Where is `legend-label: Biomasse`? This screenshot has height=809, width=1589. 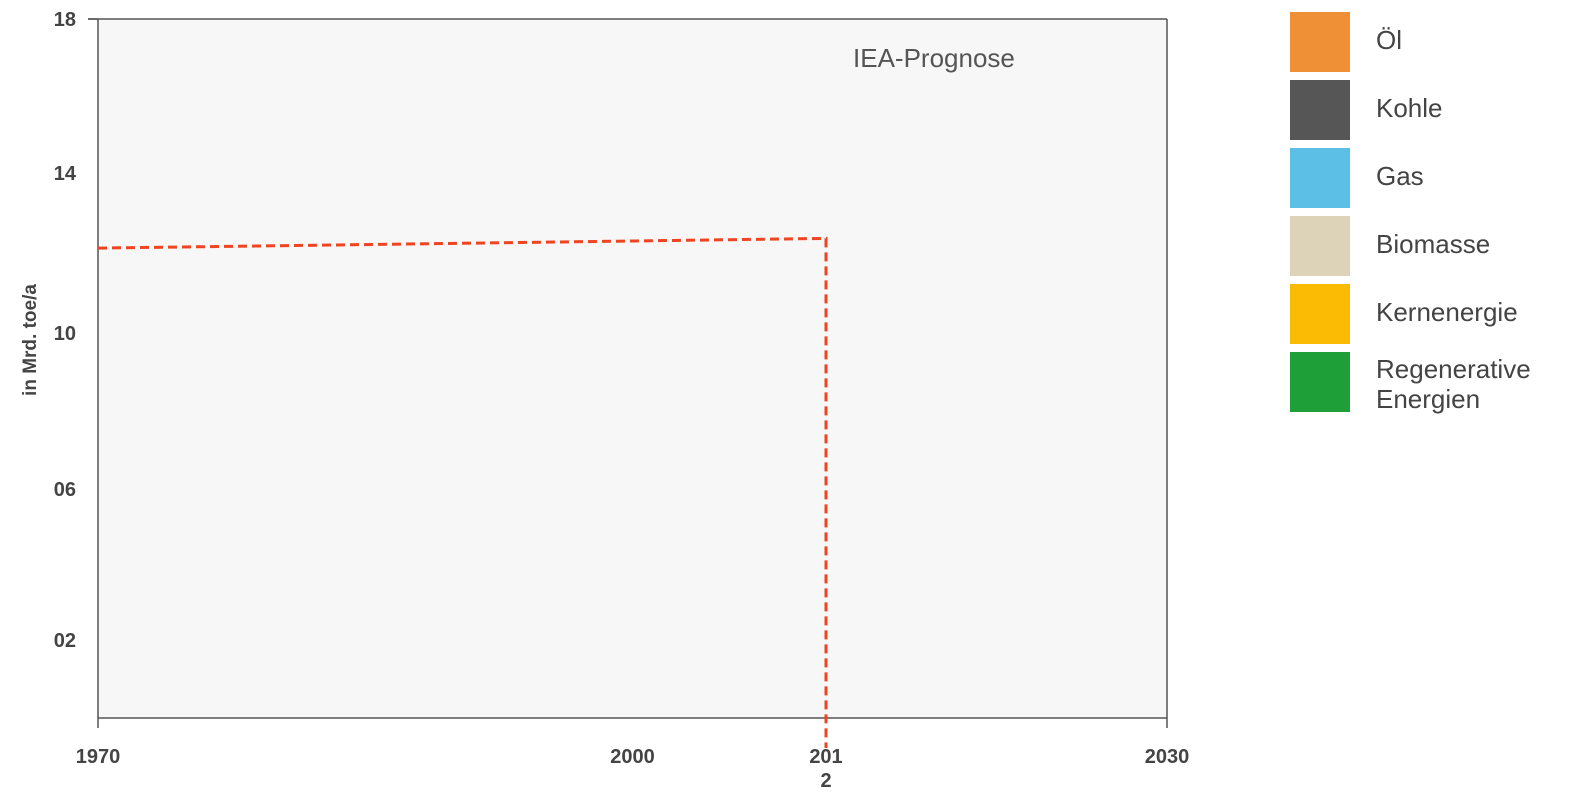 legend-label: Biomasse is located at coordinates (1433, 244).